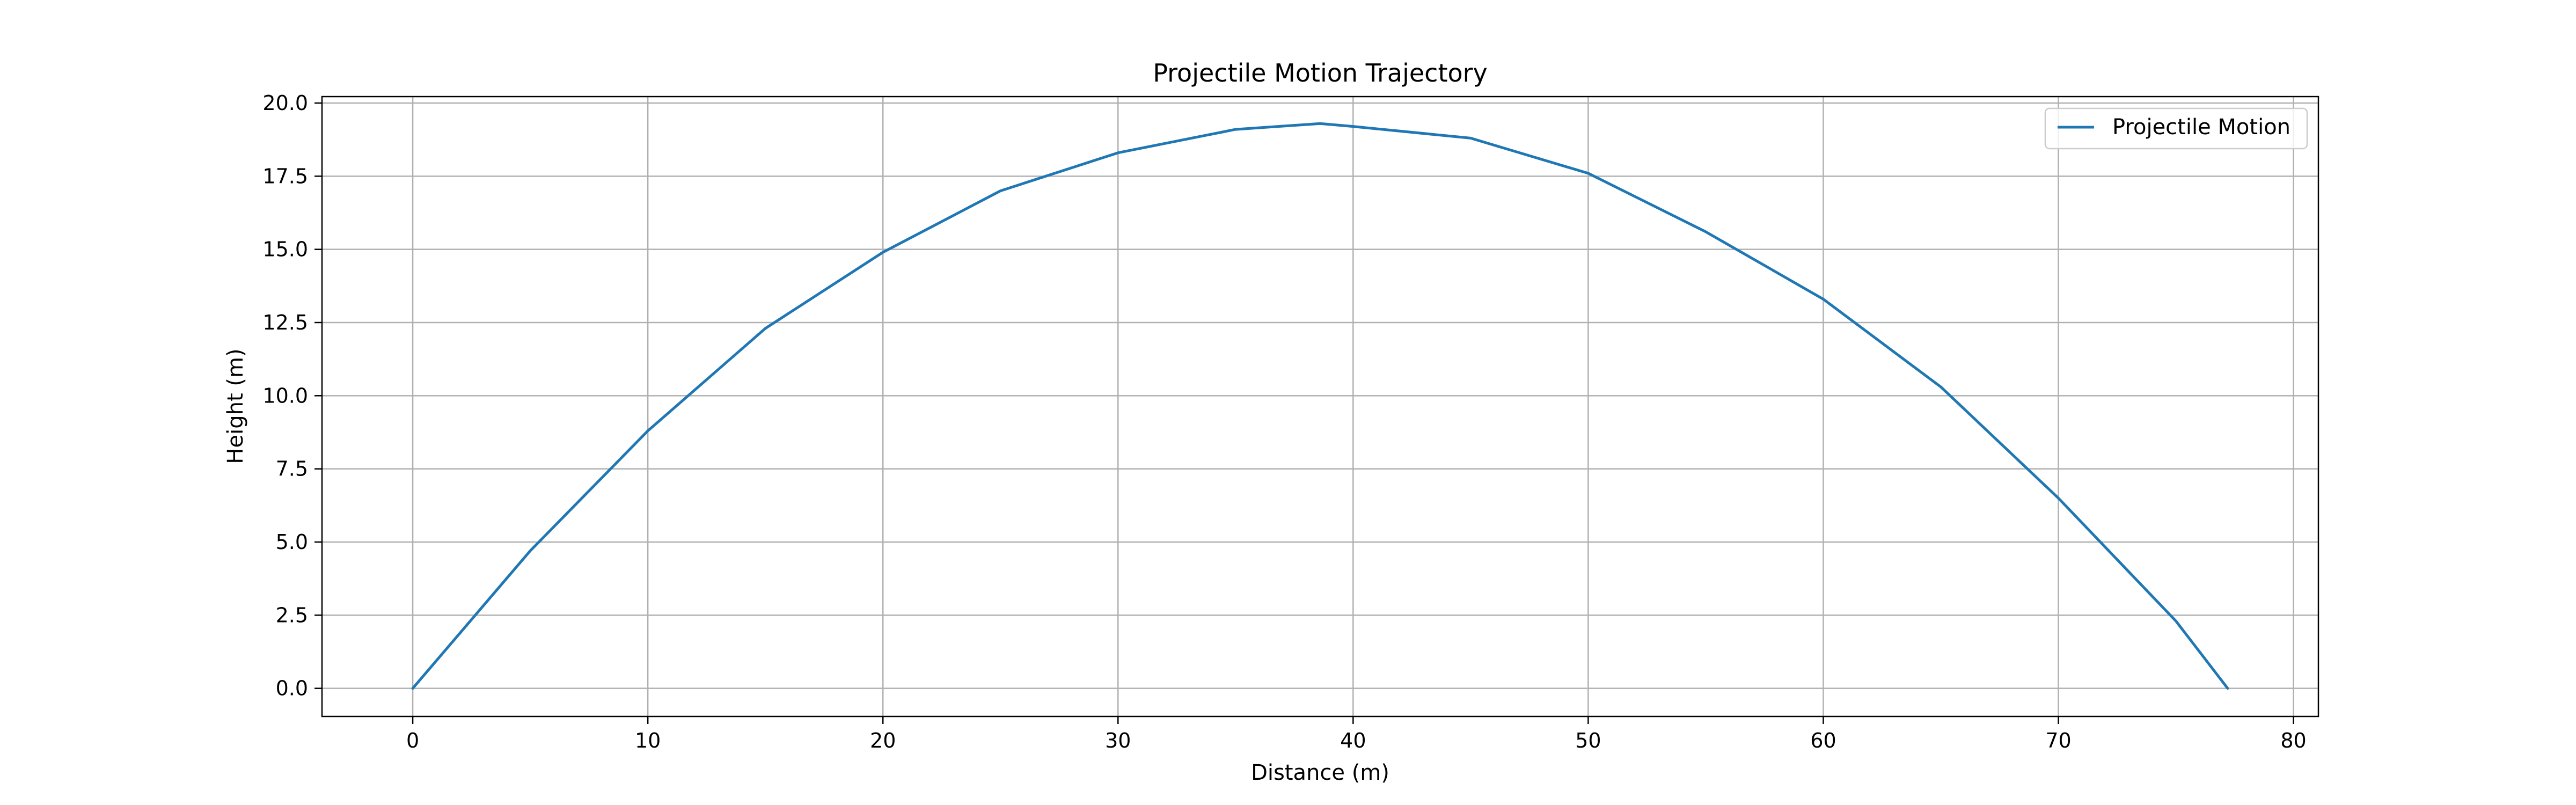 Image resolution: width=2576 pixels, height=805 pixels. What do you see at coordinates (1320, 772) in the screenshot?
I see `x-axis-label: Distance (m)` at bounding box center [1320, 772].